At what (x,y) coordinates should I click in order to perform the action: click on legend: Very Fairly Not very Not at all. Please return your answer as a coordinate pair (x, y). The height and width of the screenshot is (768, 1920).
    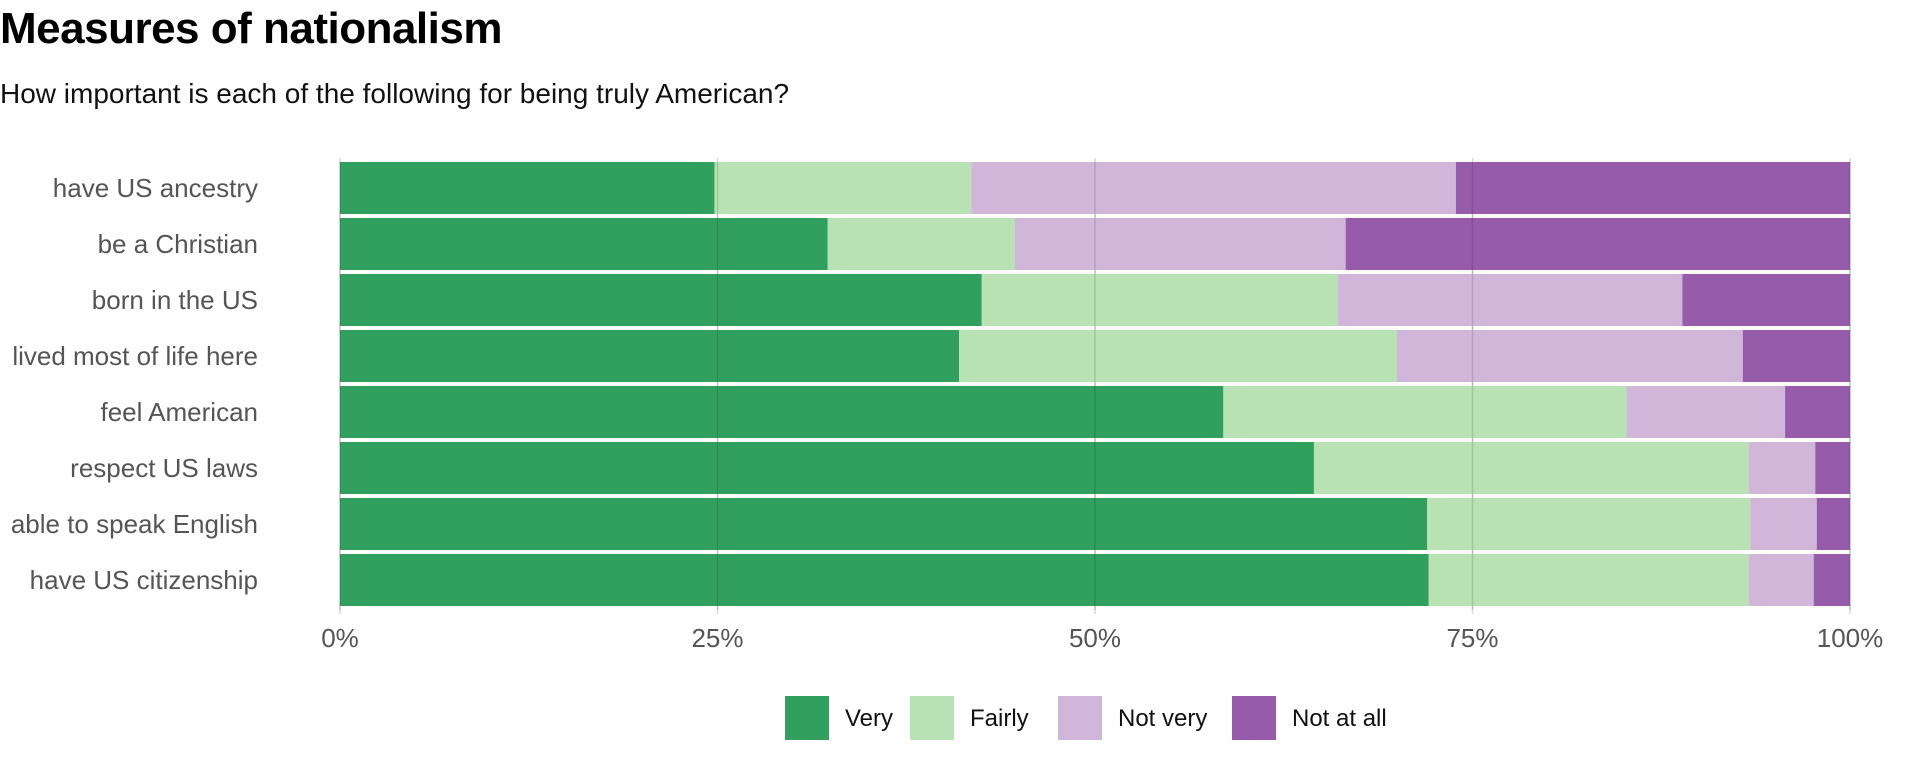
    Looking at the image, I should click on (1086, 718).